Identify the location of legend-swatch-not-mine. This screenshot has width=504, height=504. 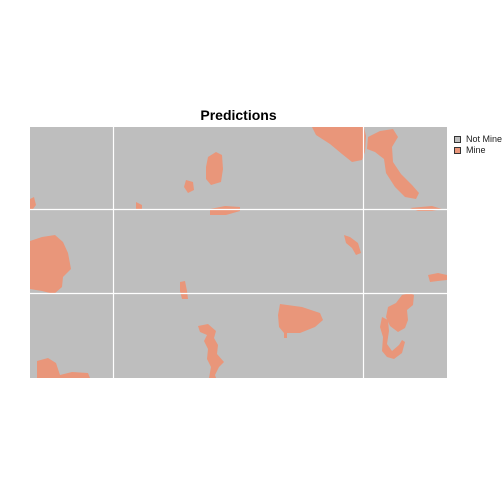
(457, 139).